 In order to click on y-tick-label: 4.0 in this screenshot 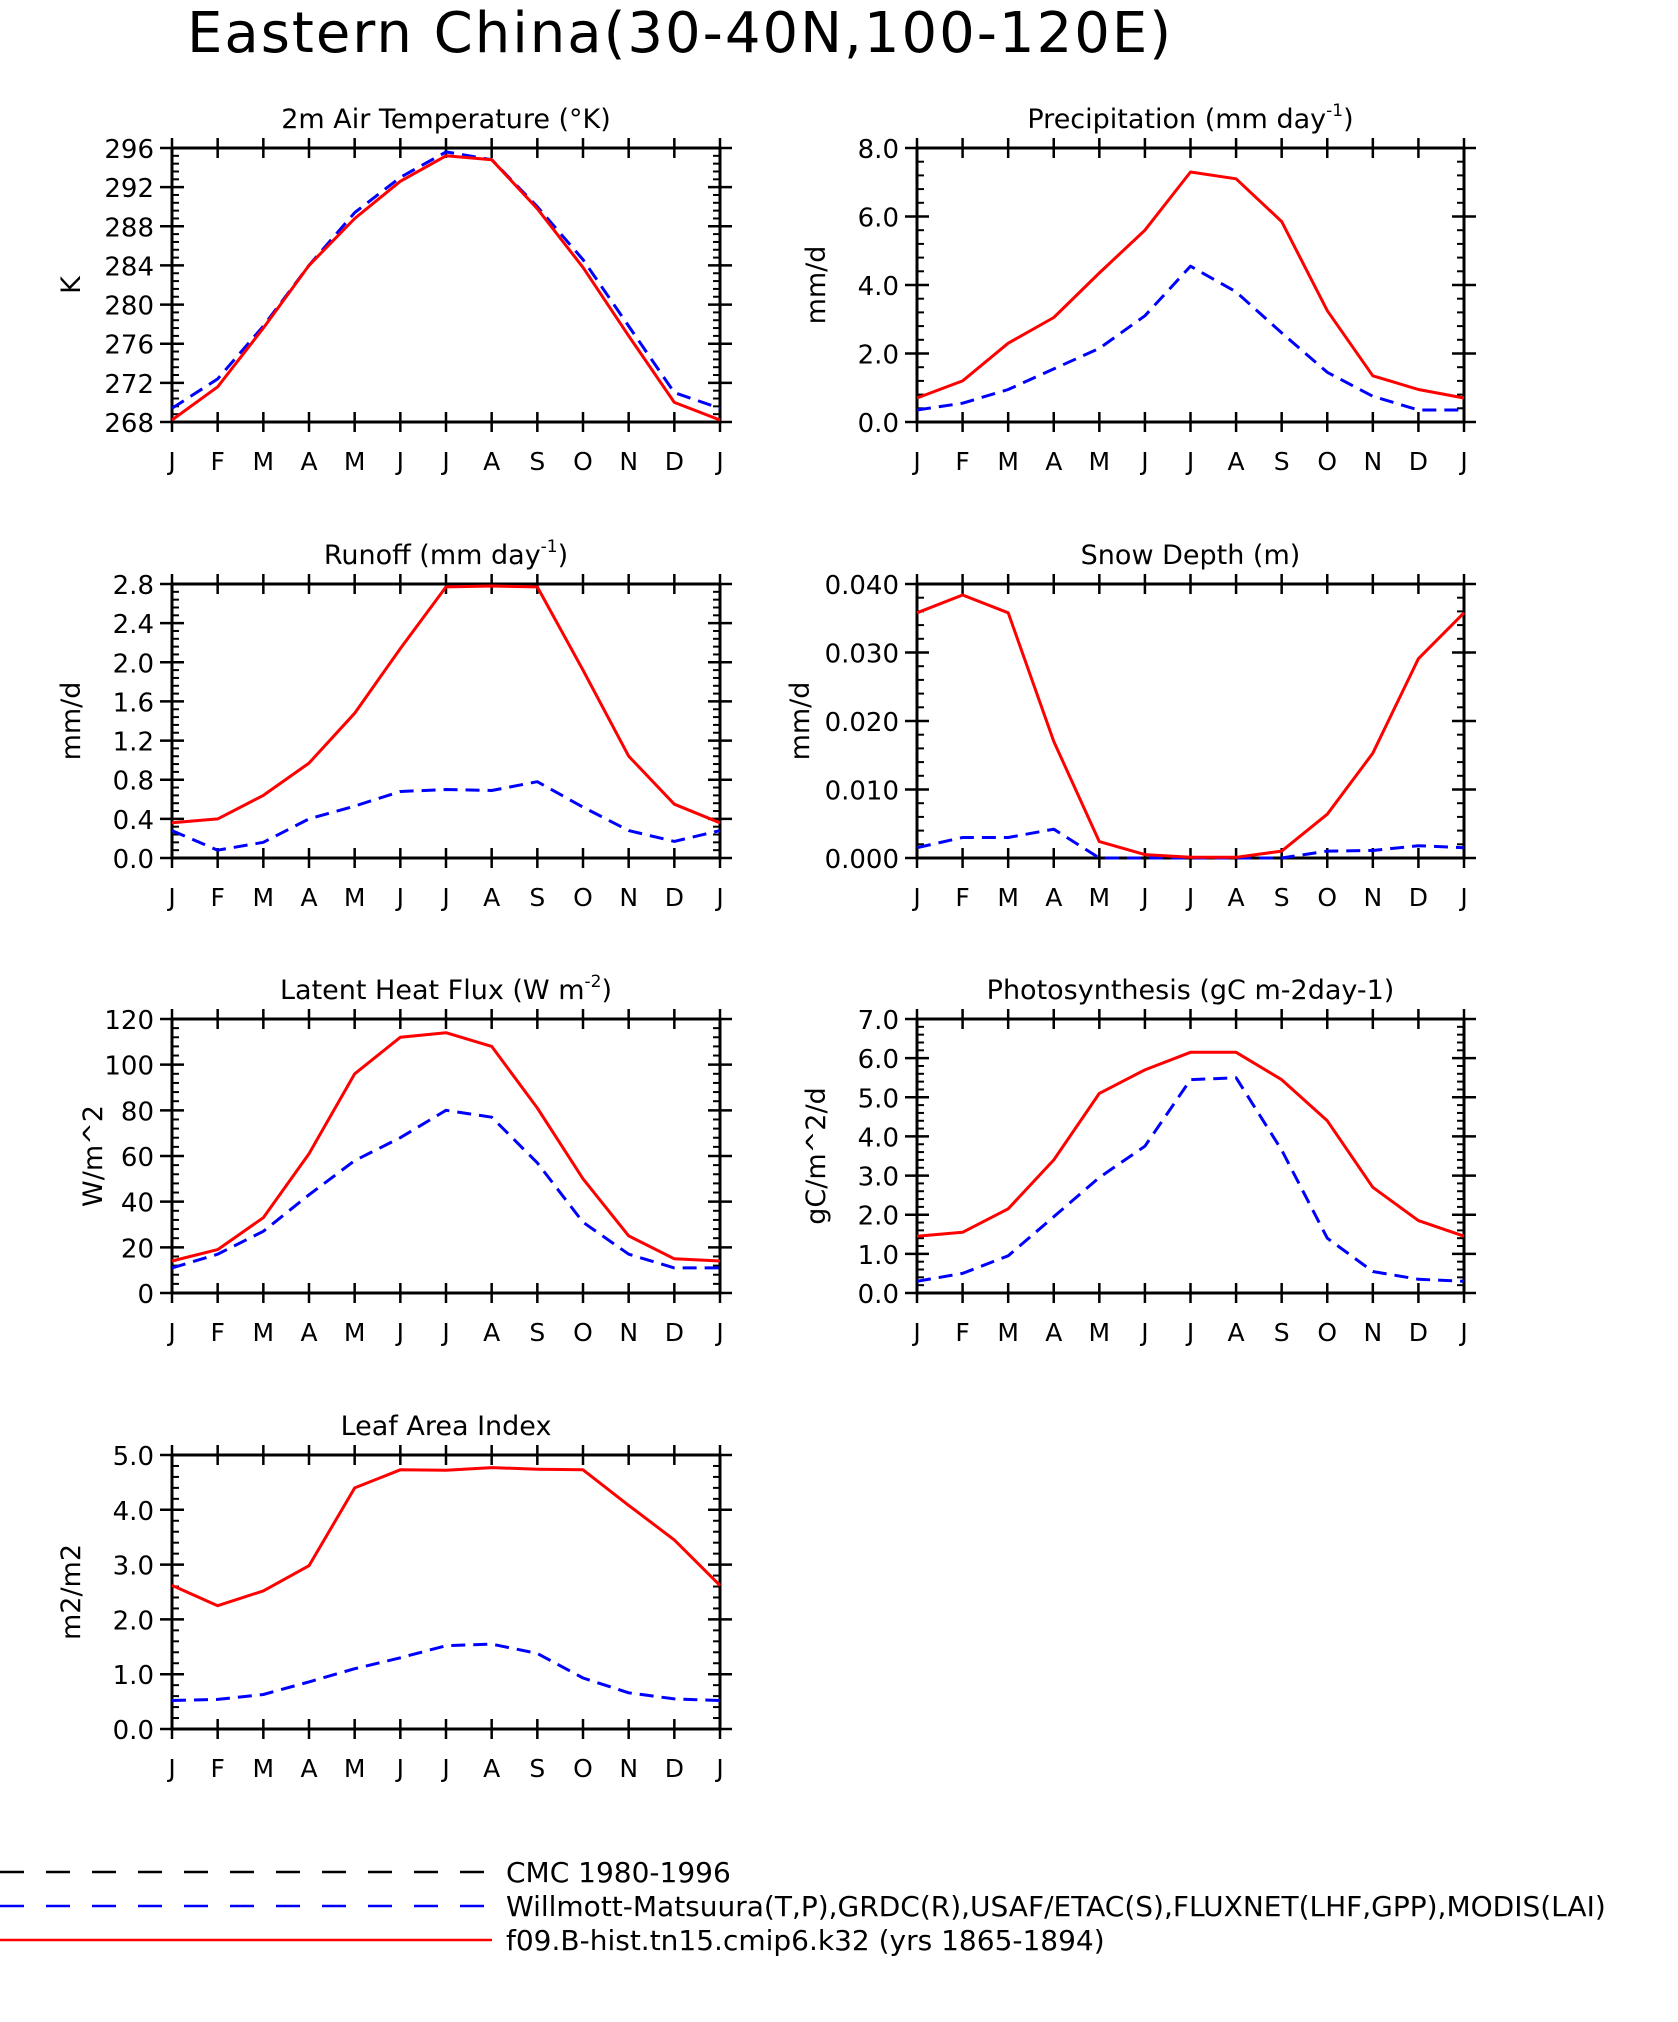, I will do `click(878, 287)`.